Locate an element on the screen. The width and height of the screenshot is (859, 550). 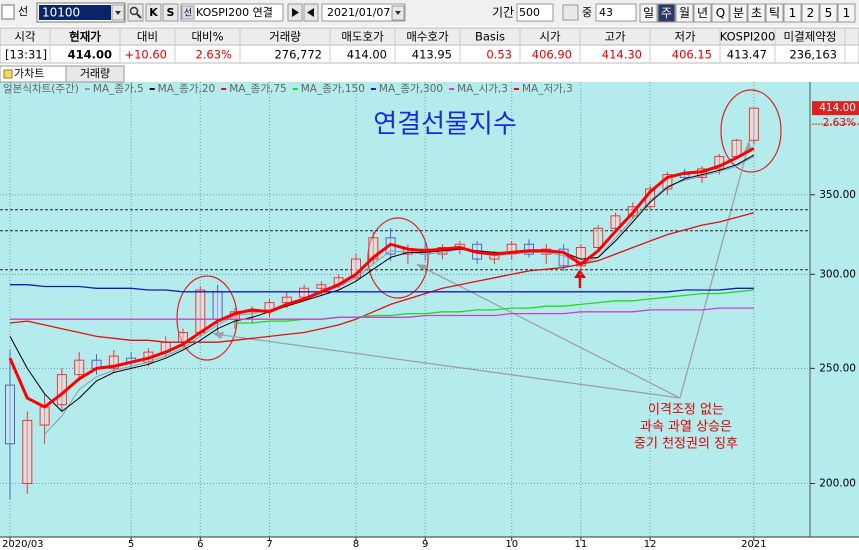
x-tick-label: 11 is located at coordinates (581, 544).